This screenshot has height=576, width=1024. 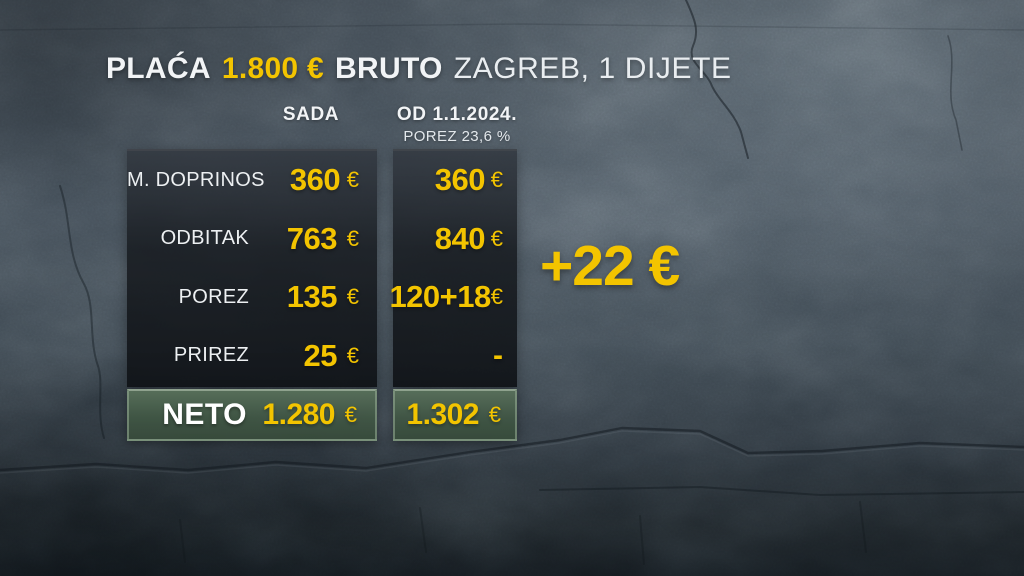 I want to click on row-label: ODBITAK, so click(x=204, y=238).